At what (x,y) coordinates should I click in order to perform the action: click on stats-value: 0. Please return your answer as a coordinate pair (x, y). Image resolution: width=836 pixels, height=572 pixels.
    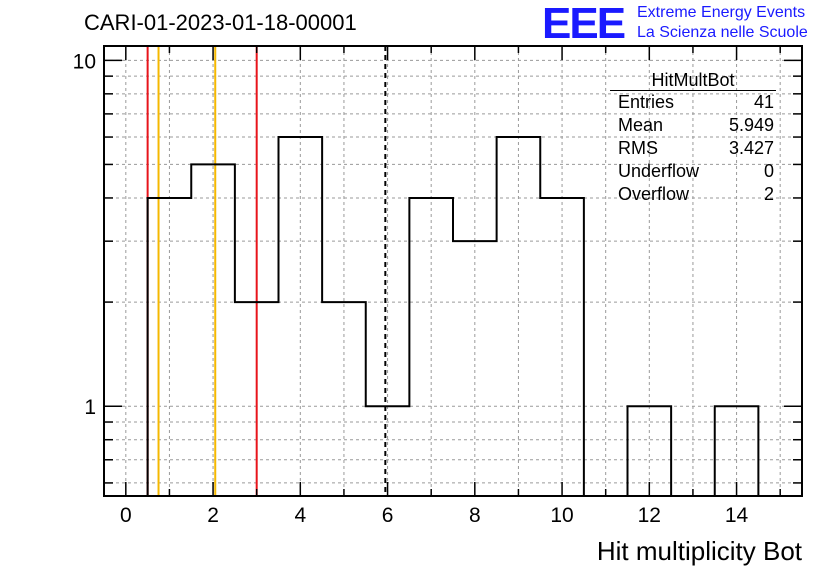
    Looking at the image, I should click on (768, 171).